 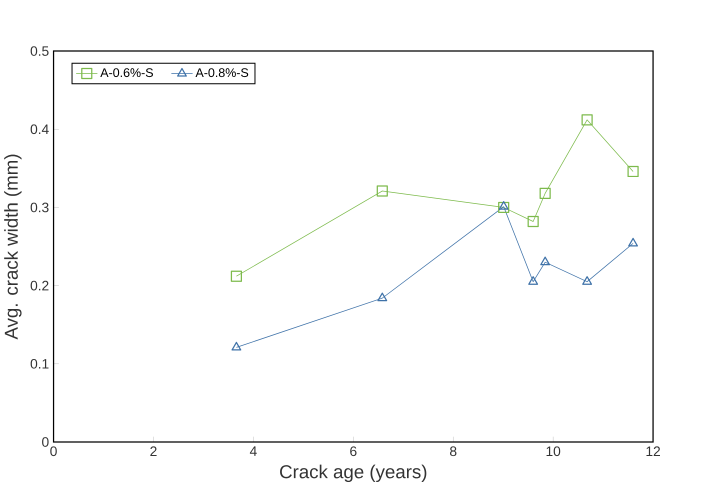 I want to click on x-tick-label: 10, so click(x=553, y=451).